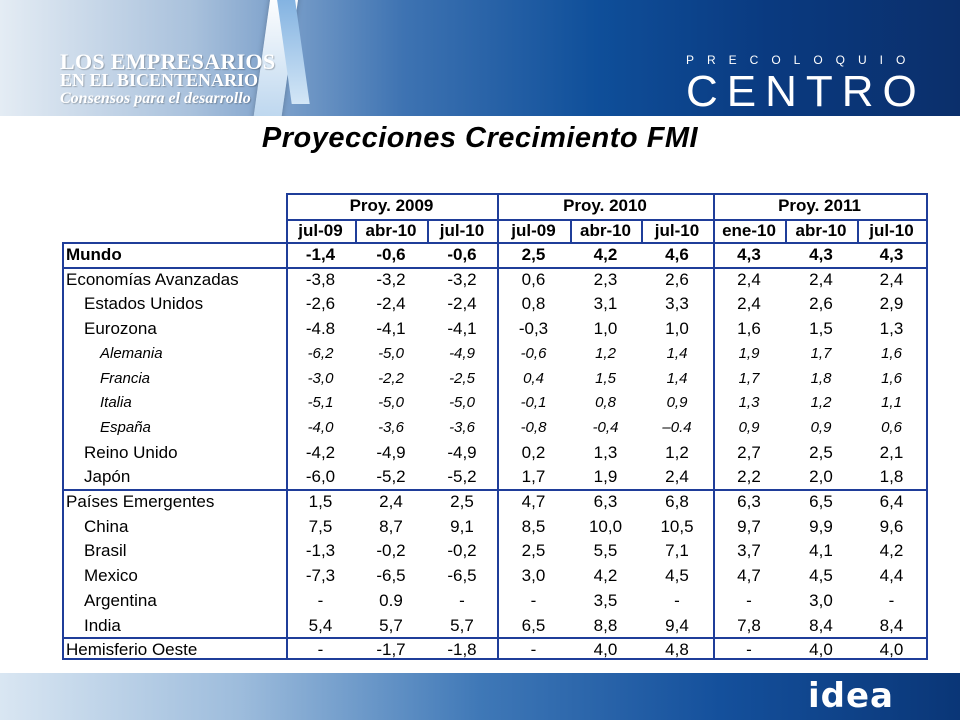  I want to click on table-cell: 1,4, so click(677, 353).